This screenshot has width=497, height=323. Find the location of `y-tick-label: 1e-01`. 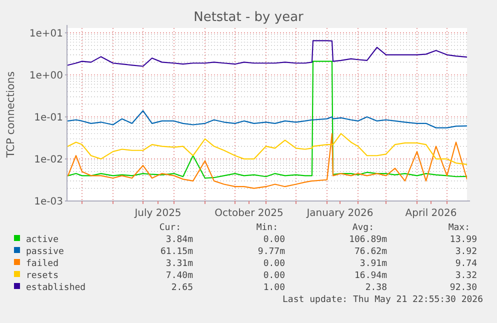

y-tick-label: 1e-01 is located at coordinates (48, 118).